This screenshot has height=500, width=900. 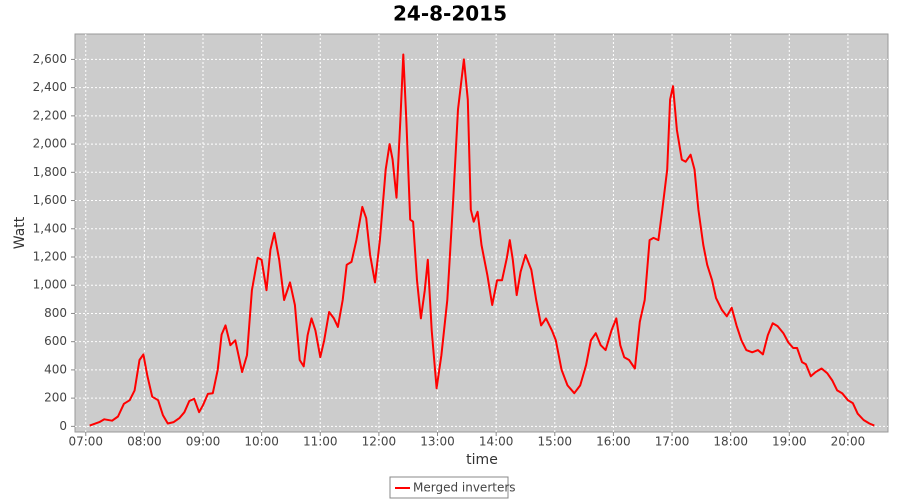 I want to click on legend, so click(x=449, y=487).